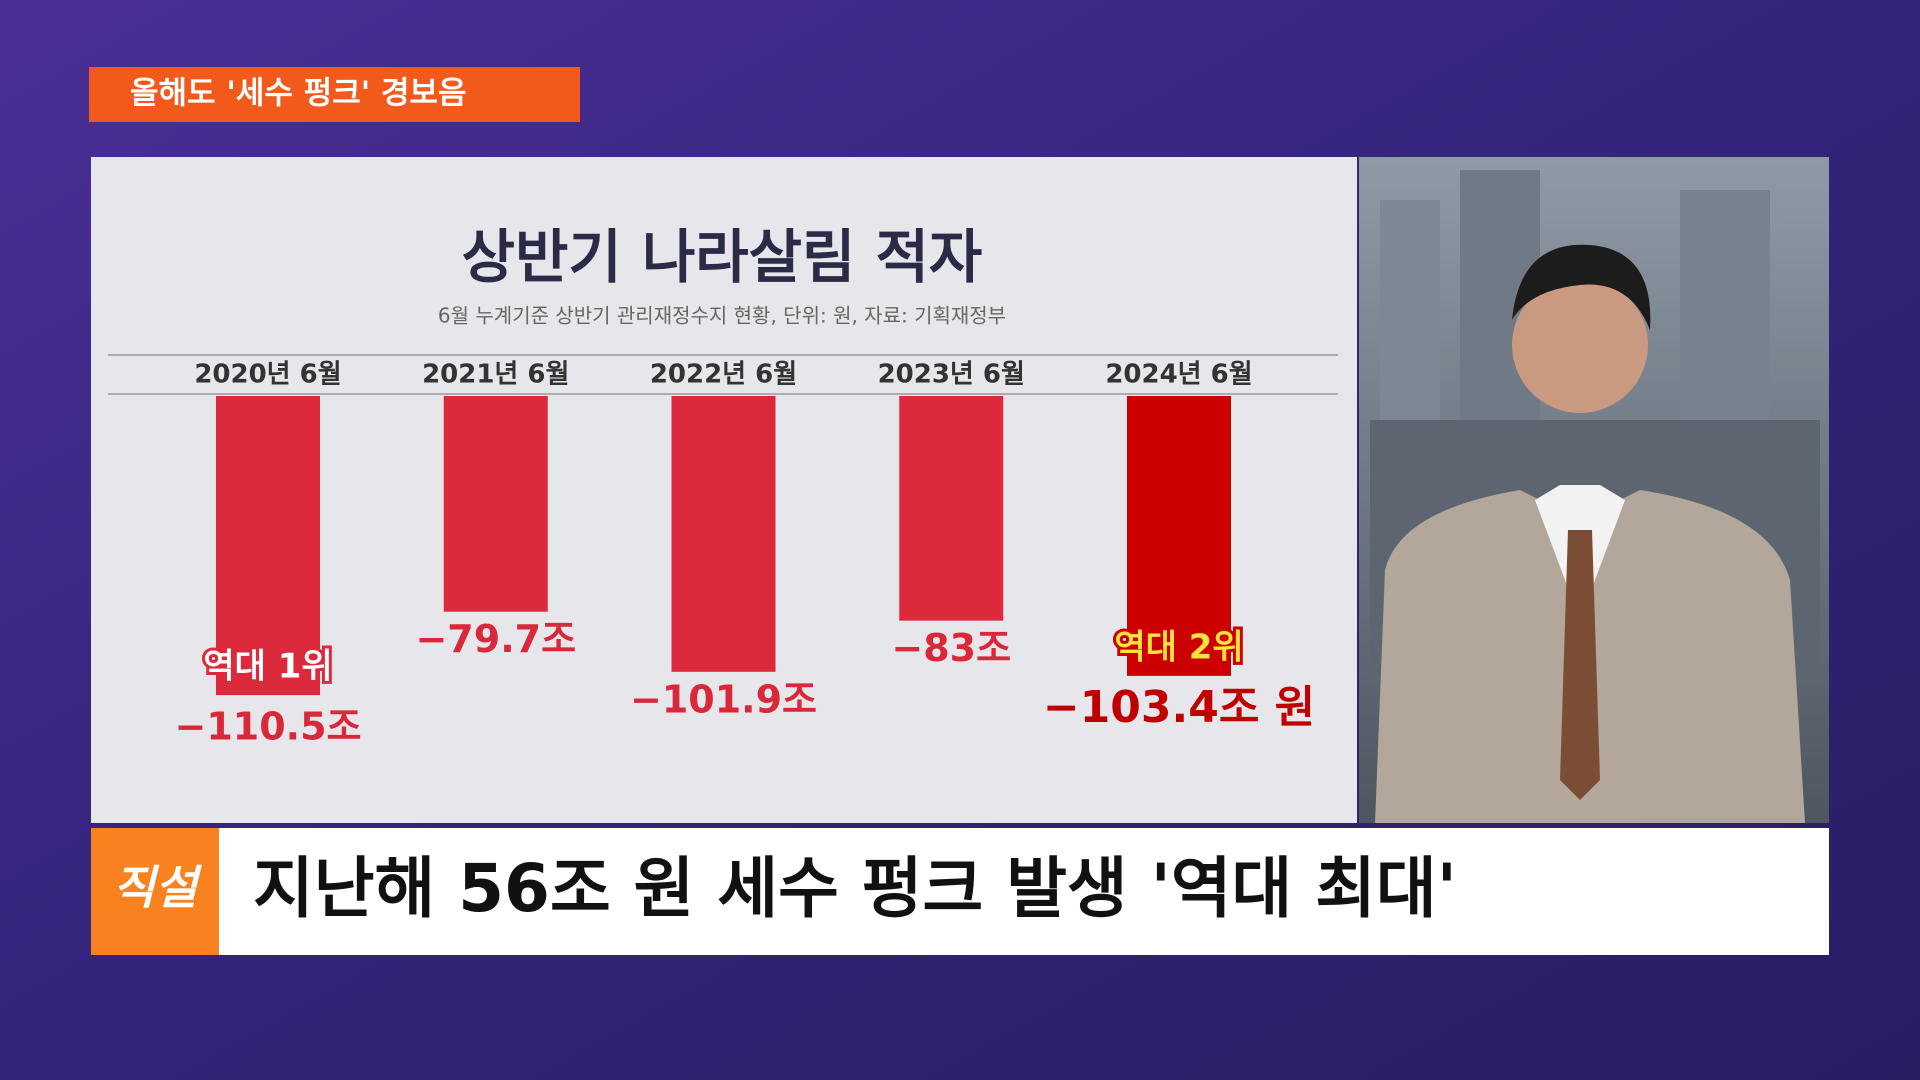 This screenshot has width=1920, height=1080. What do you see at coordinates (855, 888) in the screenshot?
I see `caption-text: 지난해 56조 원 세수 펑크 발생 '역대 최대'` at bounding box center [855, 888].